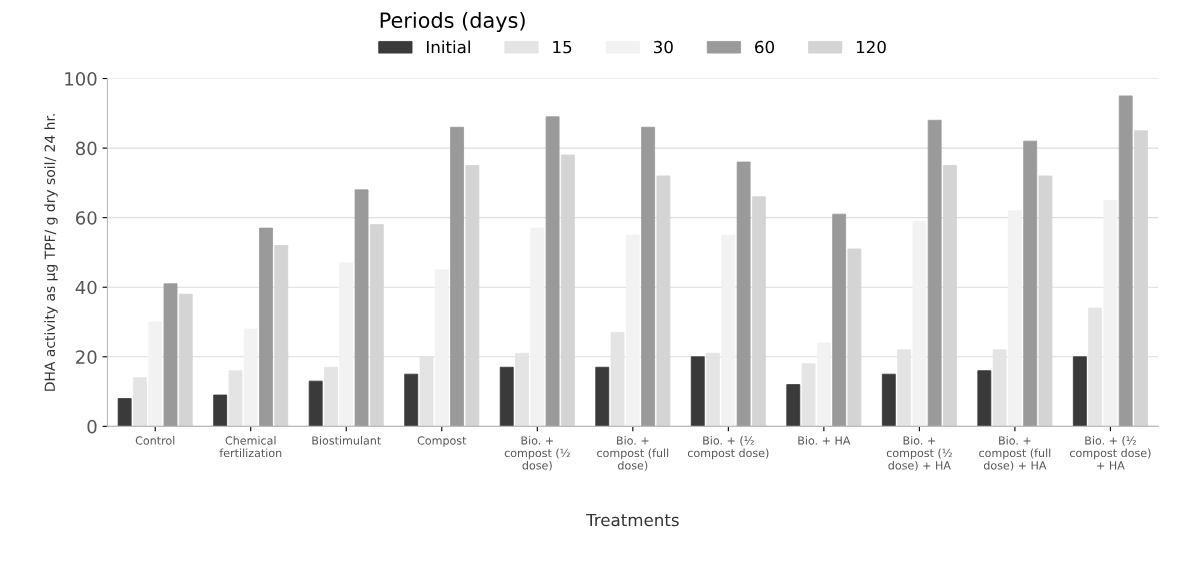 The height and width of the screenshot is (561, 1194). I want to click on x-tick-label: Bio. + (½ compost dose), so click(728, 448).